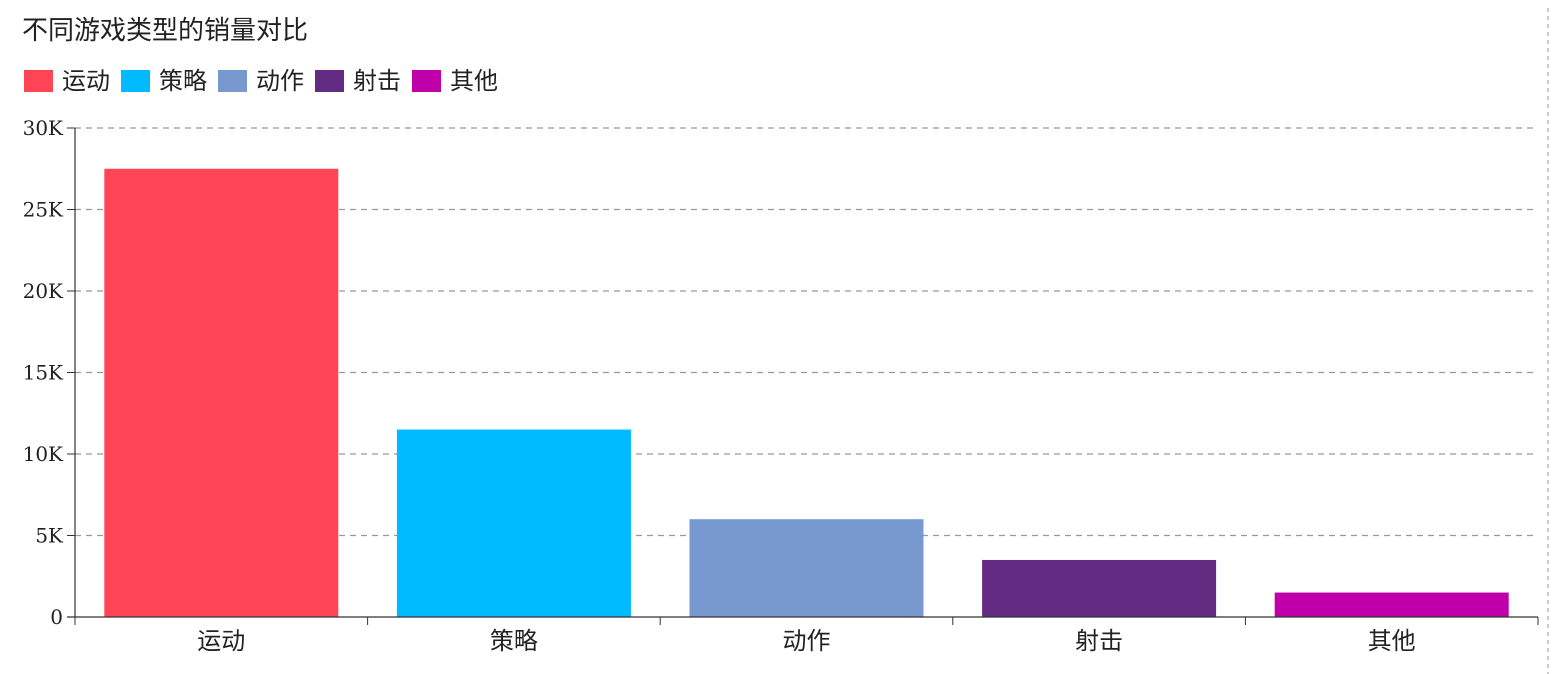 The image size is (1552, 674). What do you see at coordinates (43, 454) in the screenshot?
I see `y-tick-label: 10K` at bounding box center [43, 454].